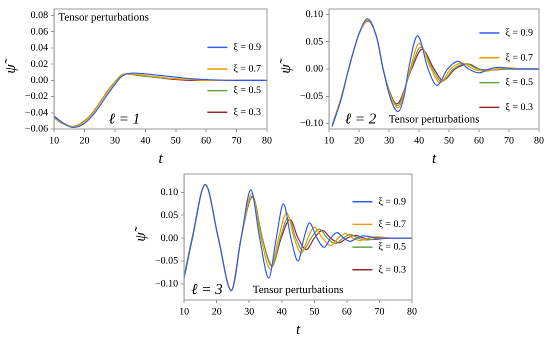  What do you see at coordinates (39, 16) in the screenshot?
I see `y-tick-label: 0.08` at bounding box center [39, 16].